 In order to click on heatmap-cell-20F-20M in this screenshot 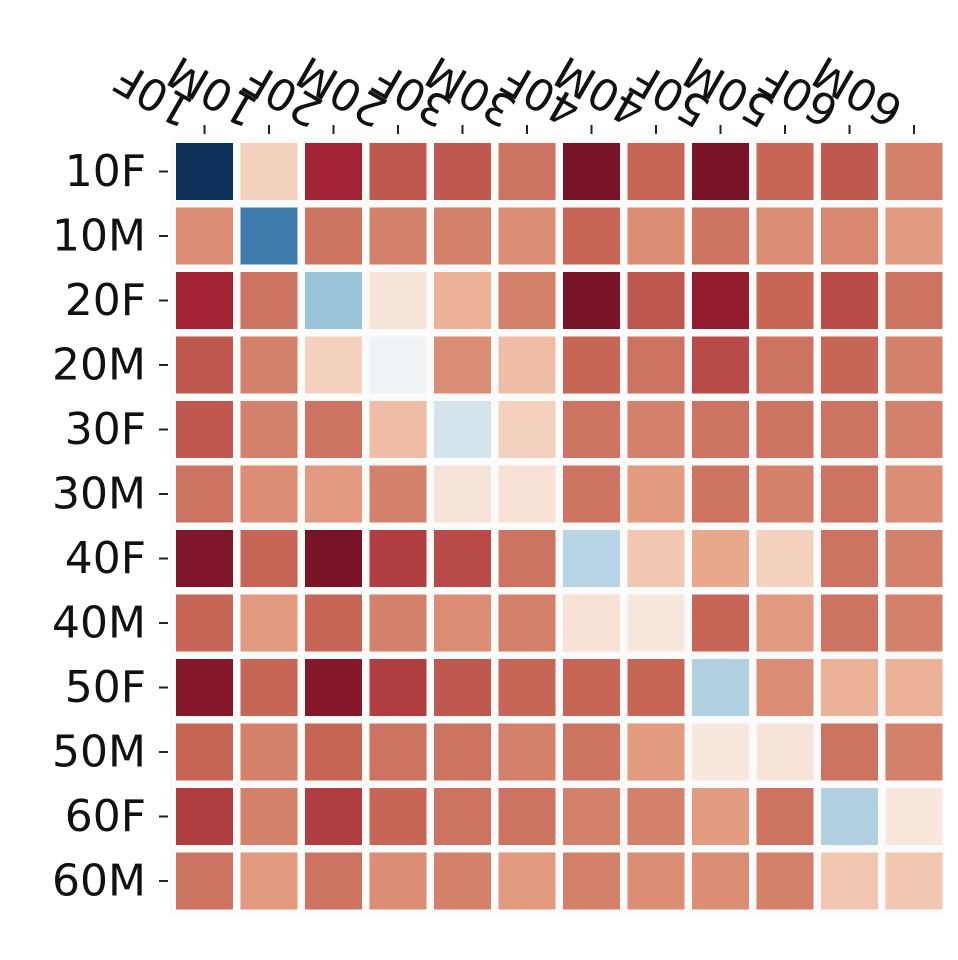, I will do `click(398, 300)`.